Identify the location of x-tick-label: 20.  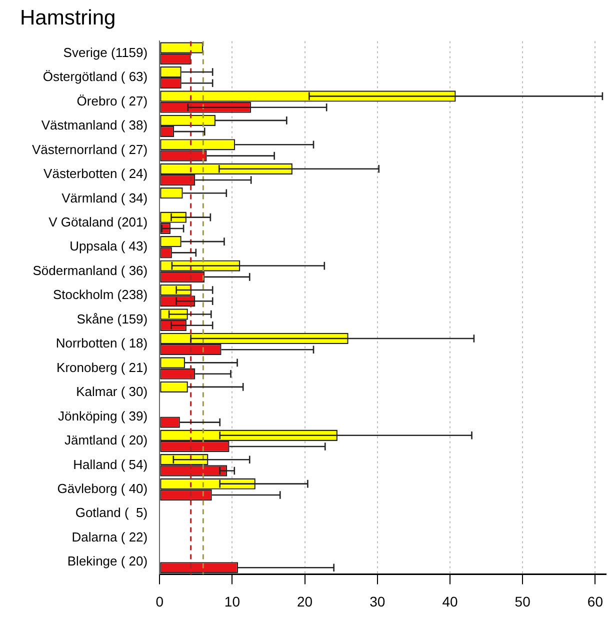
(305, 601).